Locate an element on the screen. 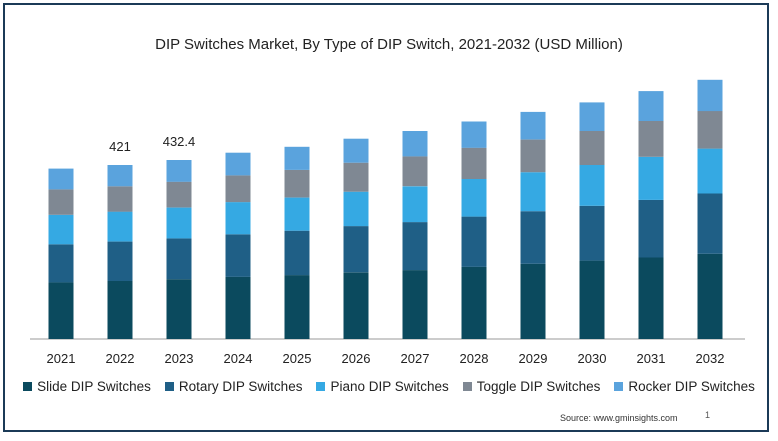 This screenshot has height=441, width=778. legend-label: Rotary DIP Switches is located at coordinates (240, 386).